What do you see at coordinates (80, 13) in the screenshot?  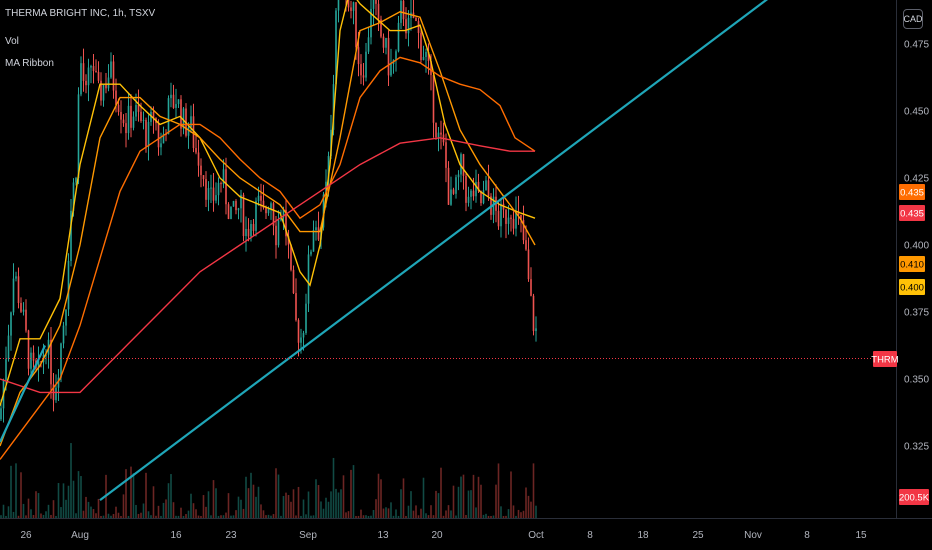 I see `symbol-title: THERMA BRIGHT INC, 1h, TSXV` at bounding box center [80, 13].